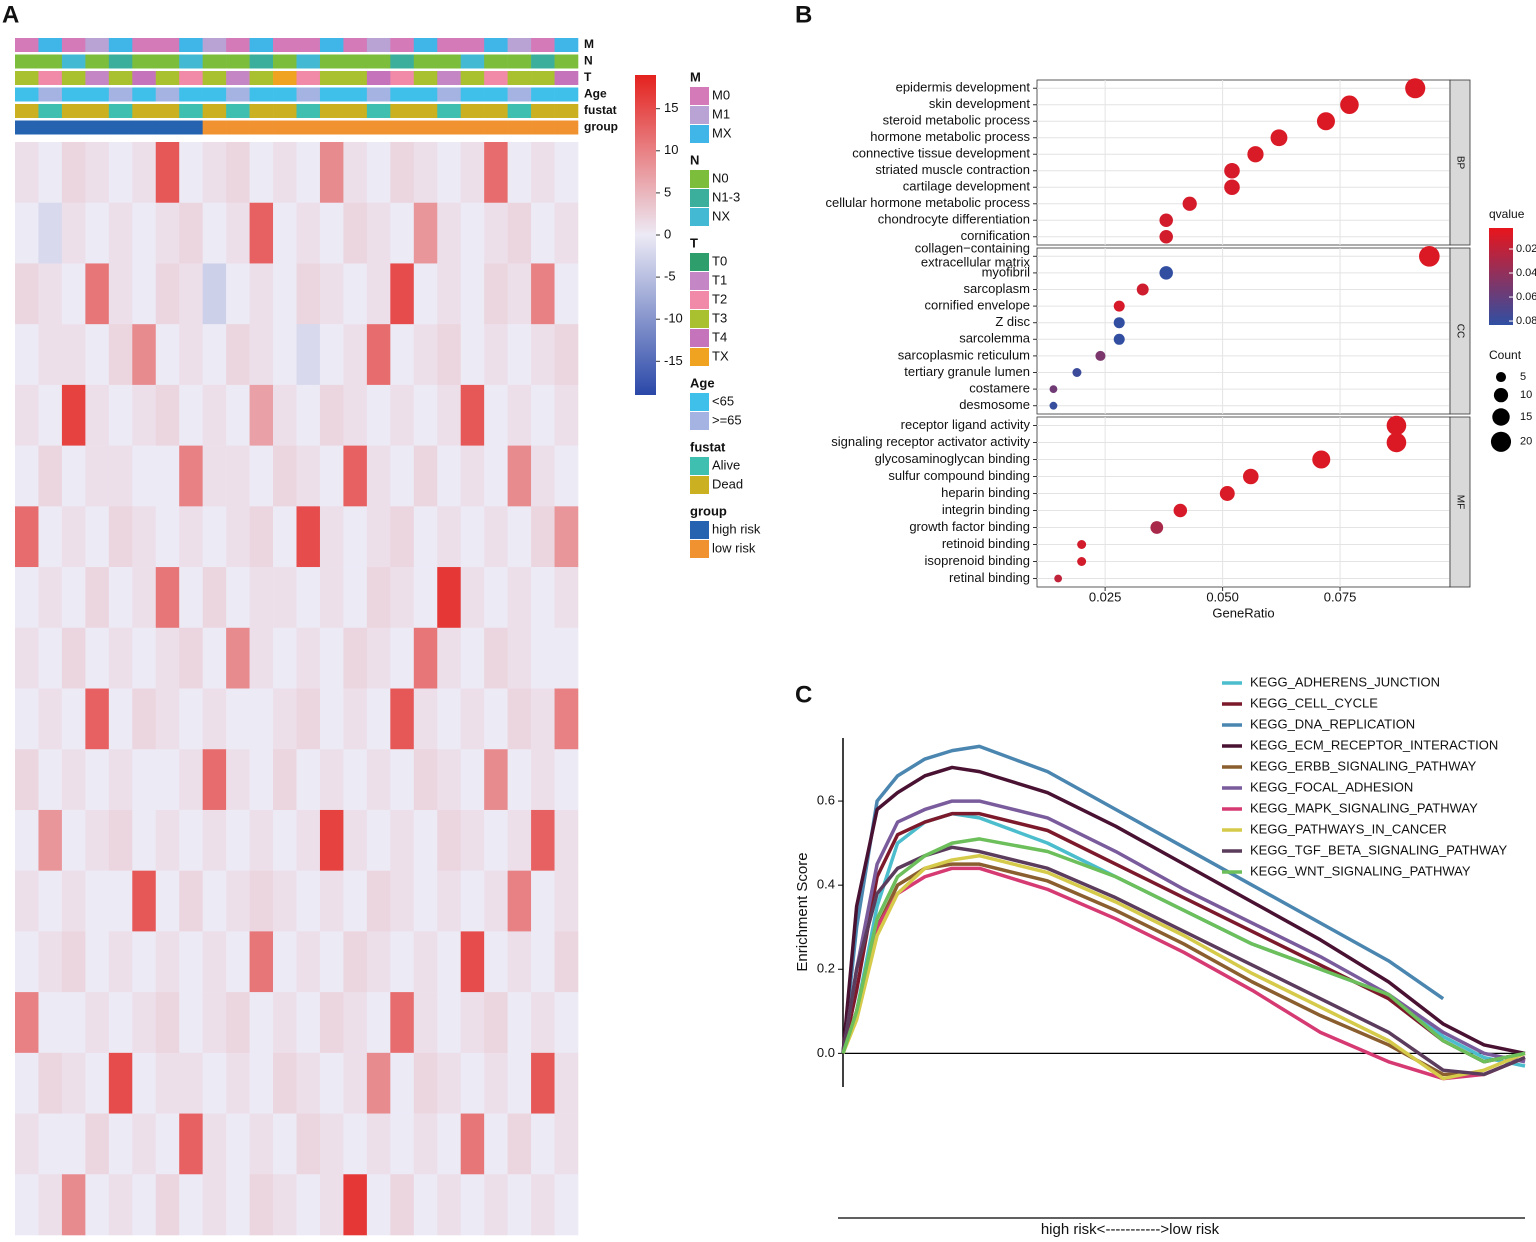  Describe the element at coordinates (995, 338) in the screenshot. I see `category-label: sarcolemma` at that location.